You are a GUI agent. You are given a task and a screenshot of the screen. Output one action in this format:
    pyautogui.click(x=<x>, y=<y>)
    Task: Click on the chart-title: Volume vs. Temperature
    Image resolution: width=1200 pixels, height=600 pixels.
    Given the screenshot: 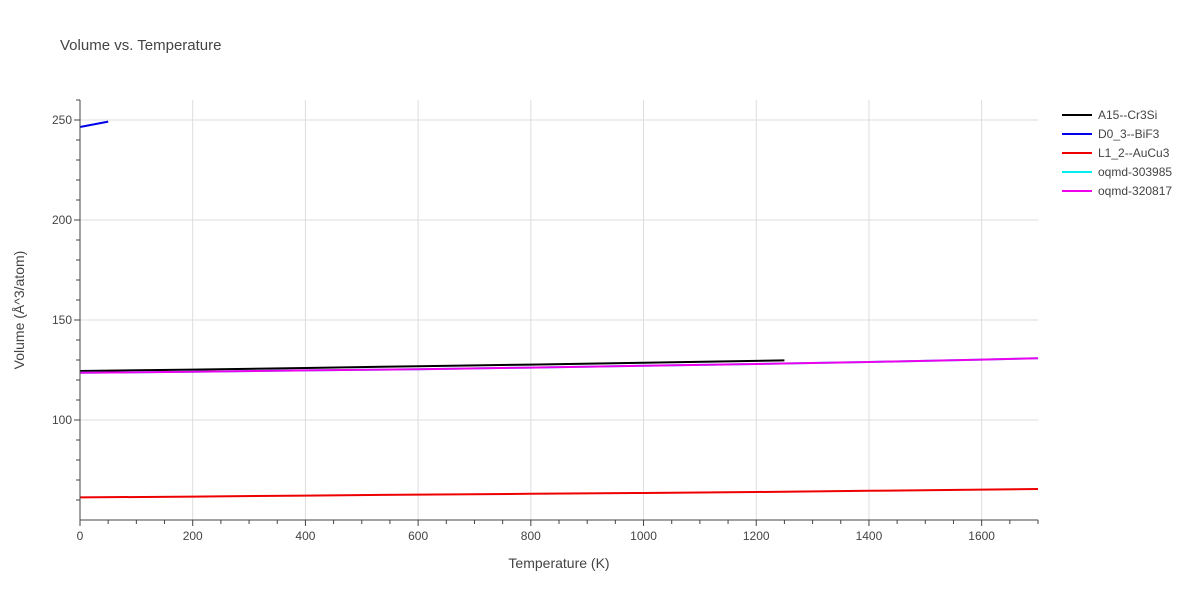 What is the action you would take?
    pyautogui.click(x=140, y=45)
    